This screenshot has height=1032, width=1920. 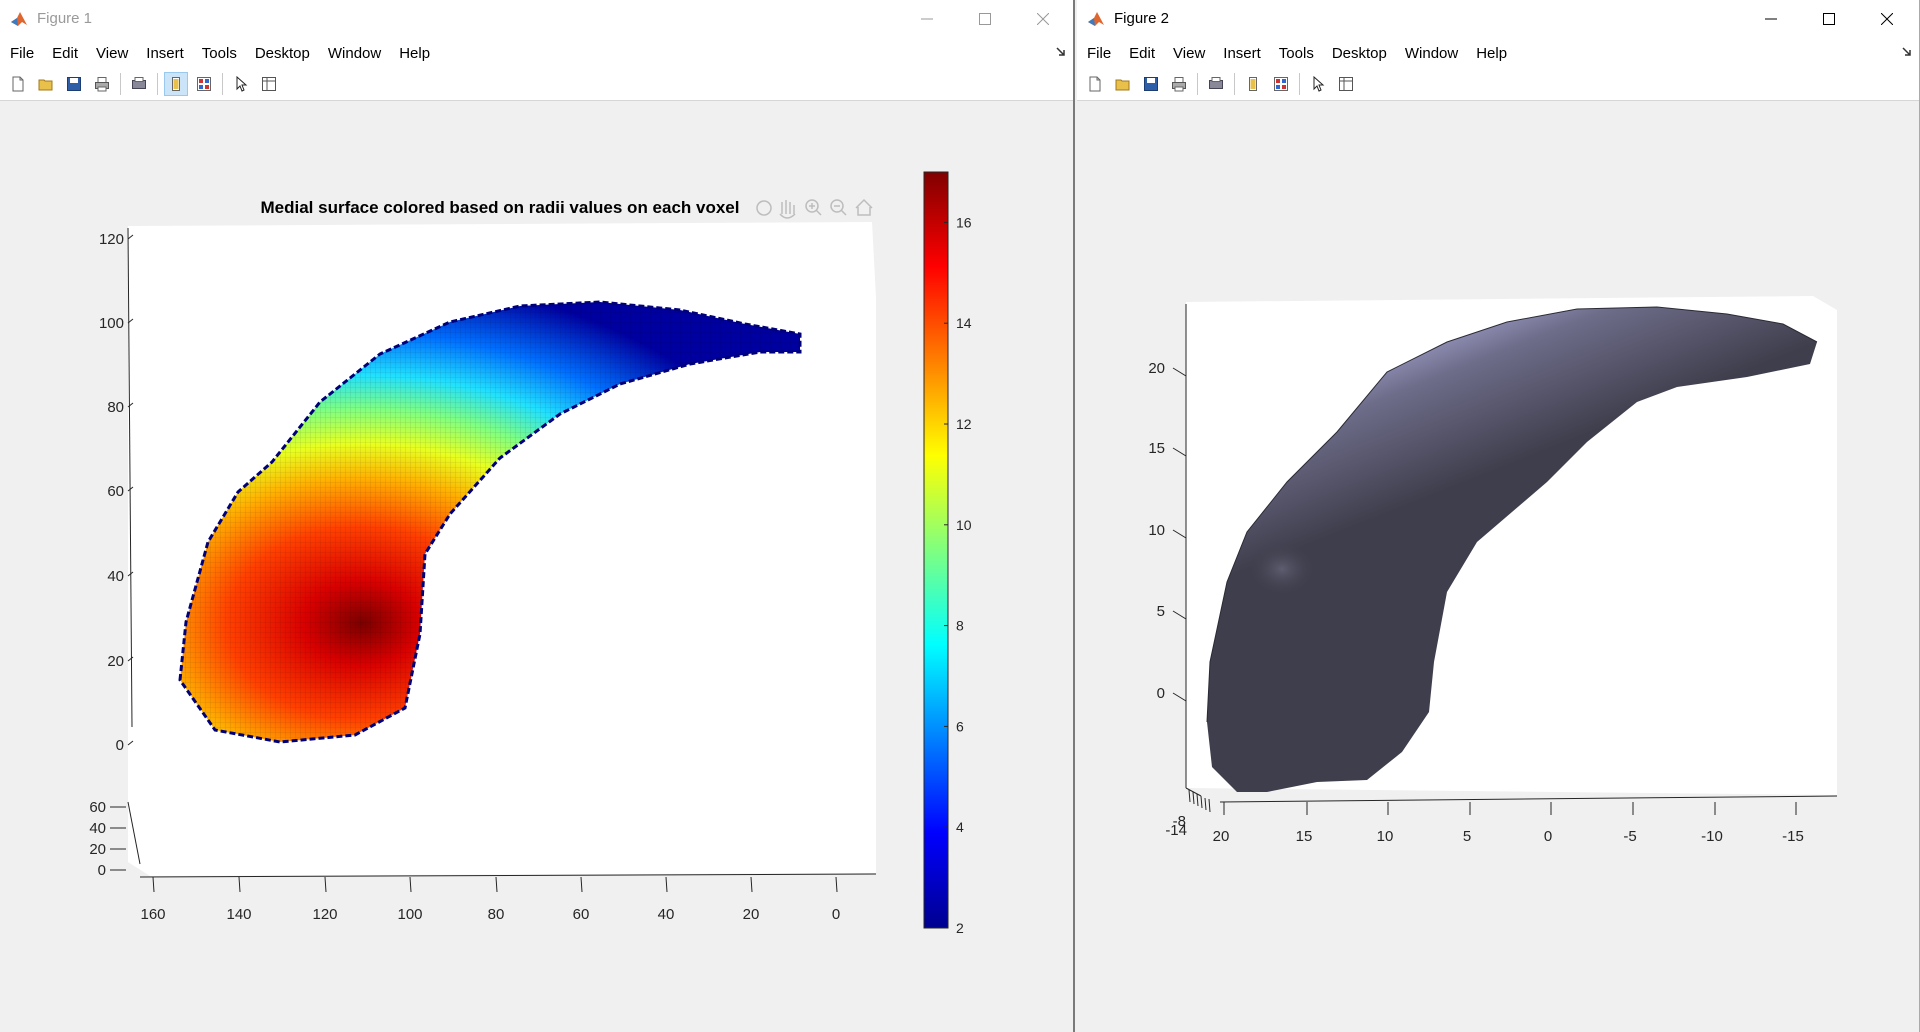 I want to click on x-tick-label: 60, so click(x=581, y=914).